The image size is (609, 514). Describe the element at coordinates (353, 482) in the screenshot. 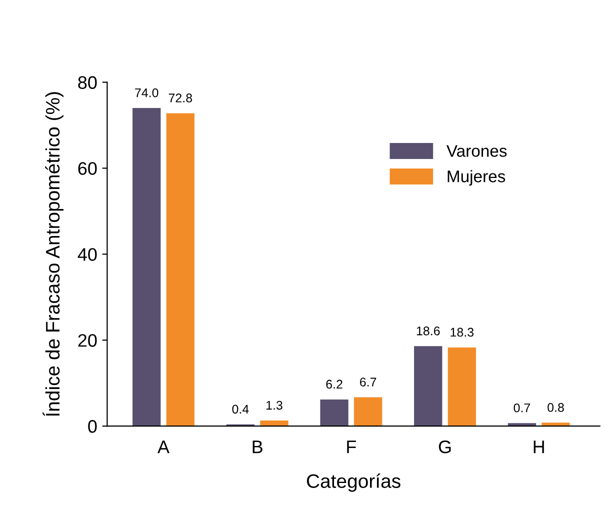

I see `x-axis-title: Categorías` at that location.